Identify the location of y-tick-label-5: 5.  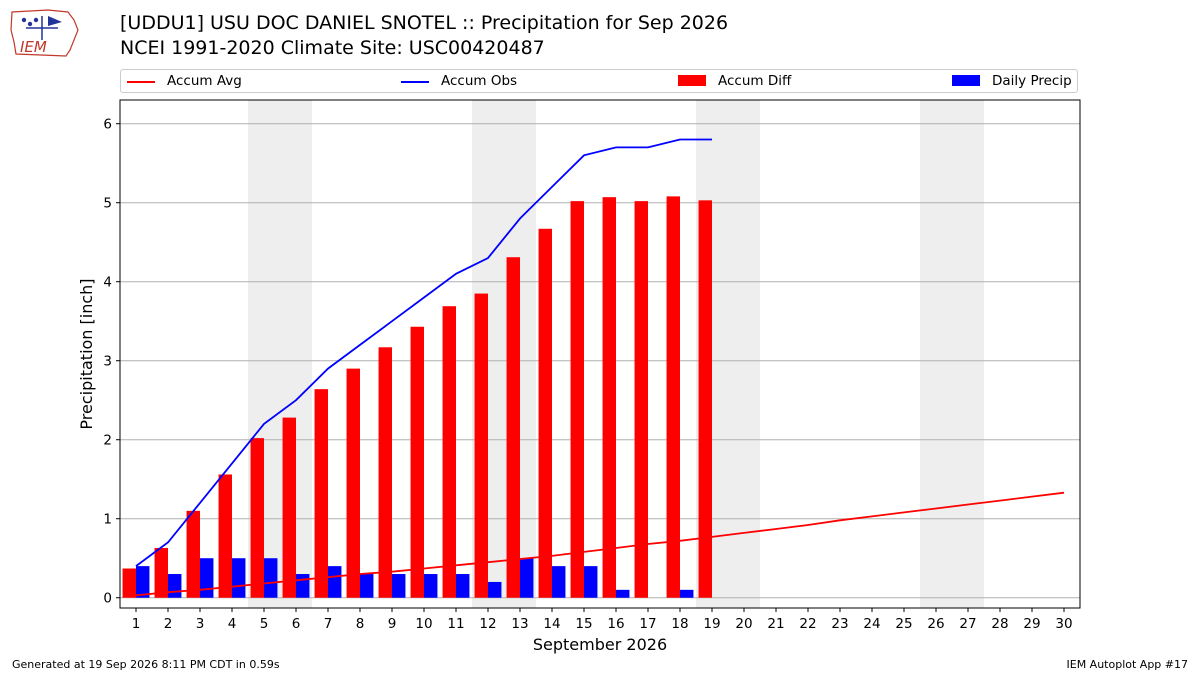
(107, 204).